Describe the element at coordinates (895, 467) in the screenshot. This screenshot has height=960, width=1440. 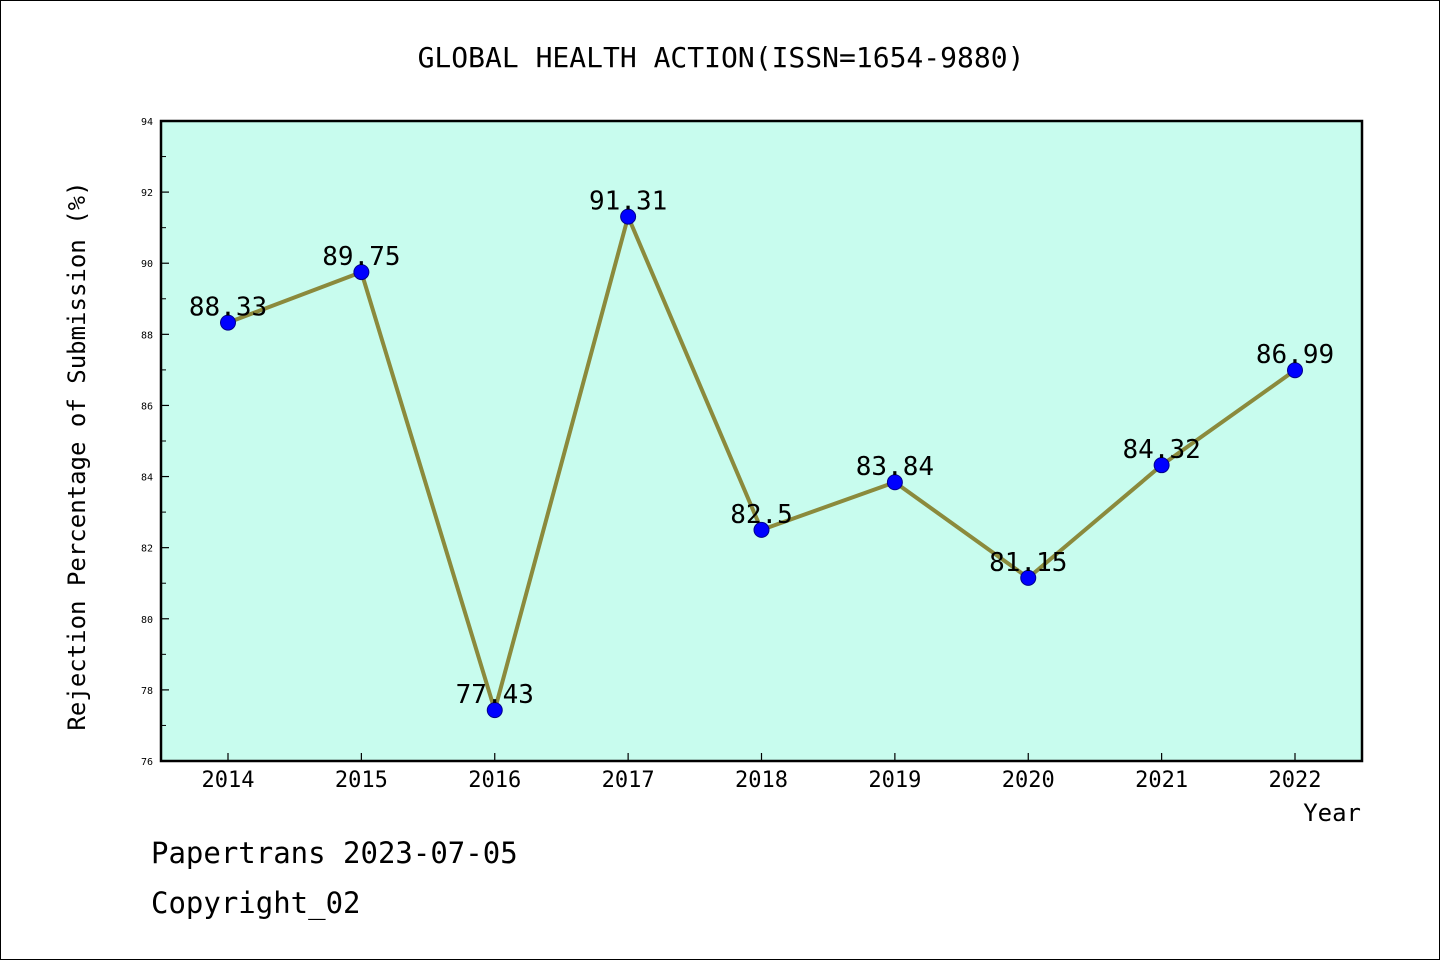
I see `data-label: 83.84` at that location.